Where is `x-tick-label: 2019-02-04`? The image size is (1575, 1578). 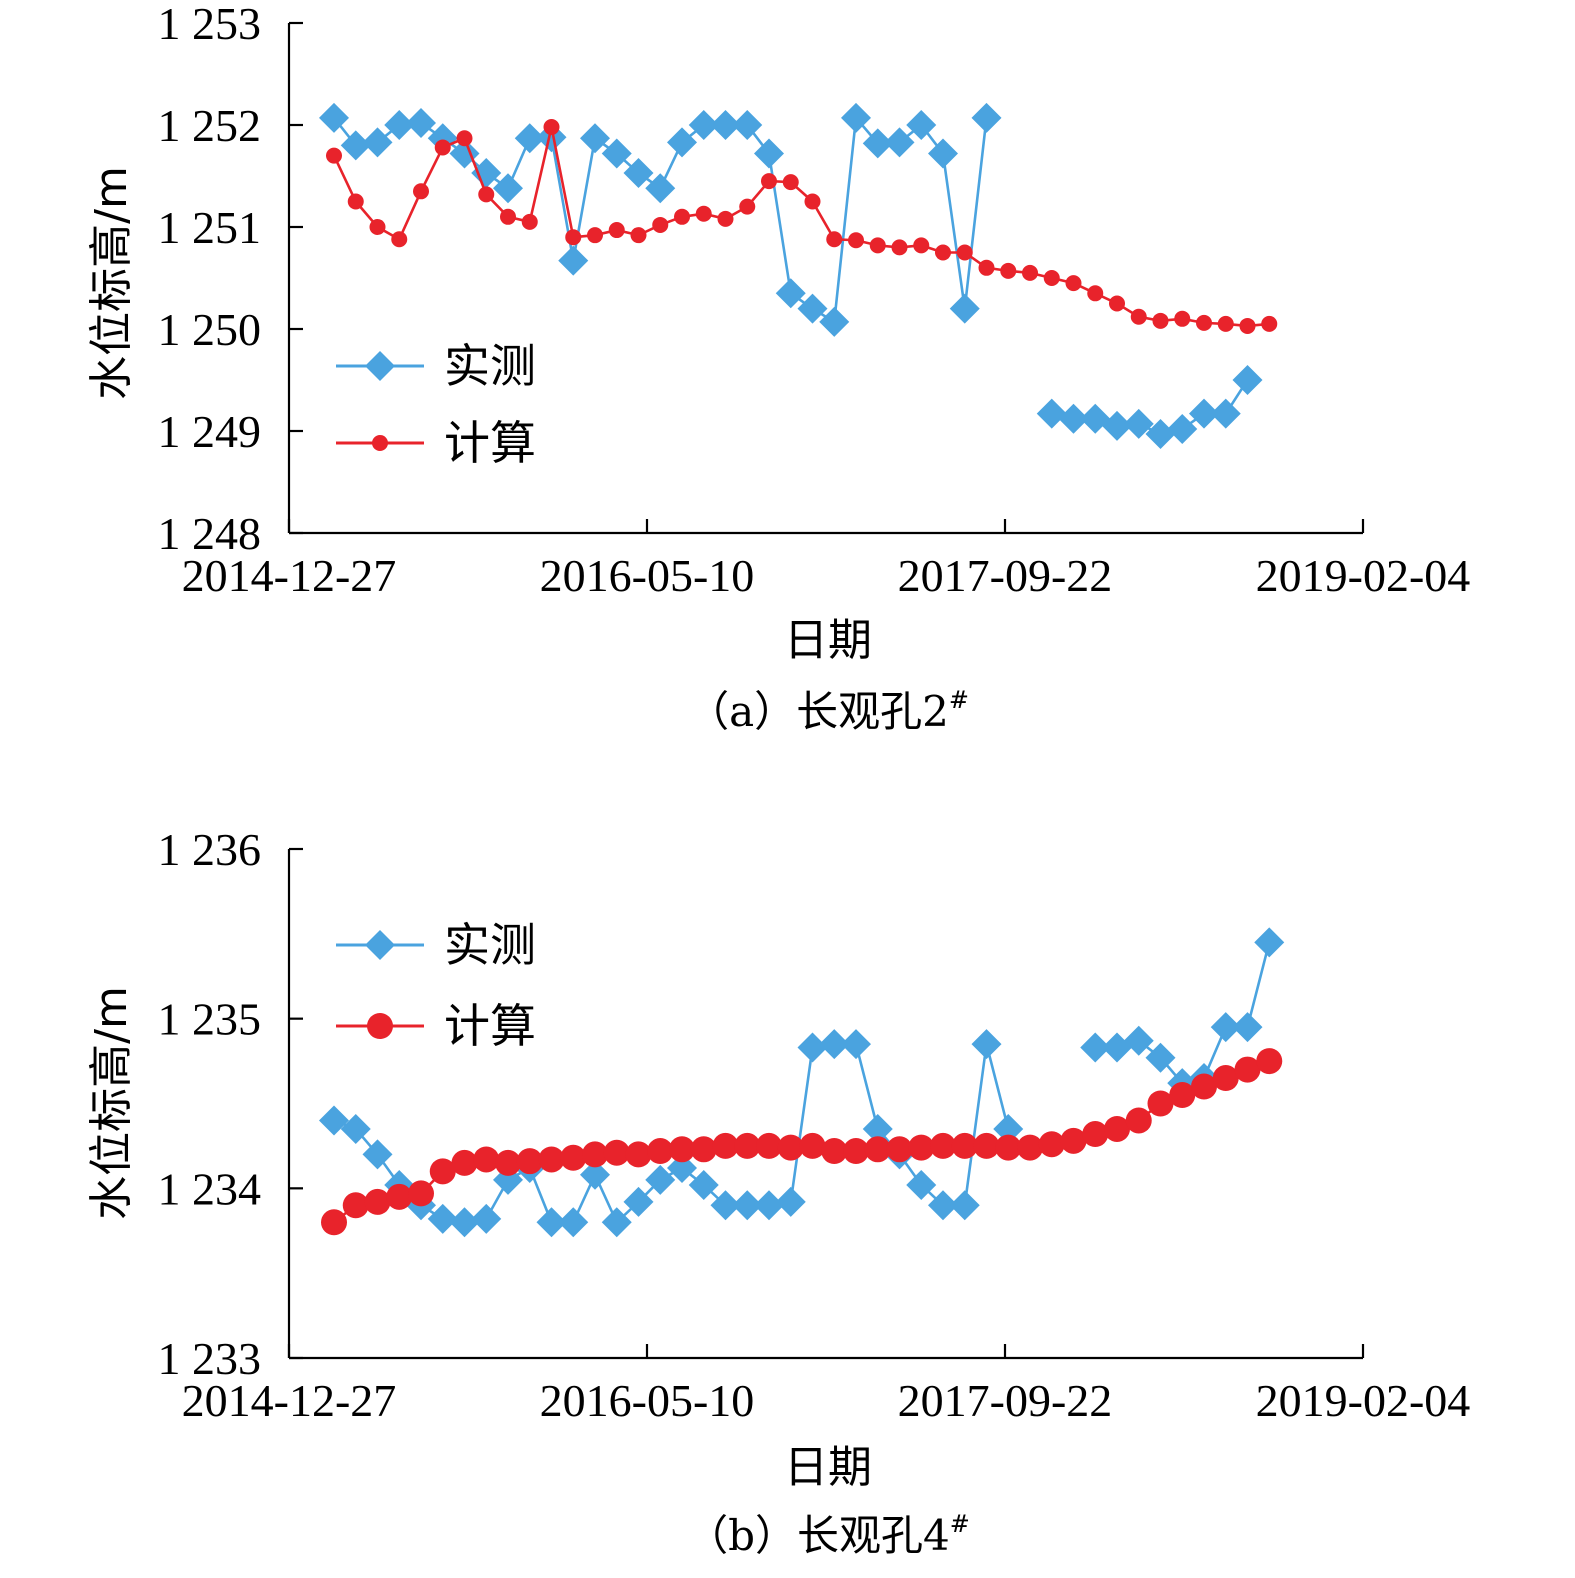 x-tick-label: 2019-02-04 is located at coordinates (1363, 1400).